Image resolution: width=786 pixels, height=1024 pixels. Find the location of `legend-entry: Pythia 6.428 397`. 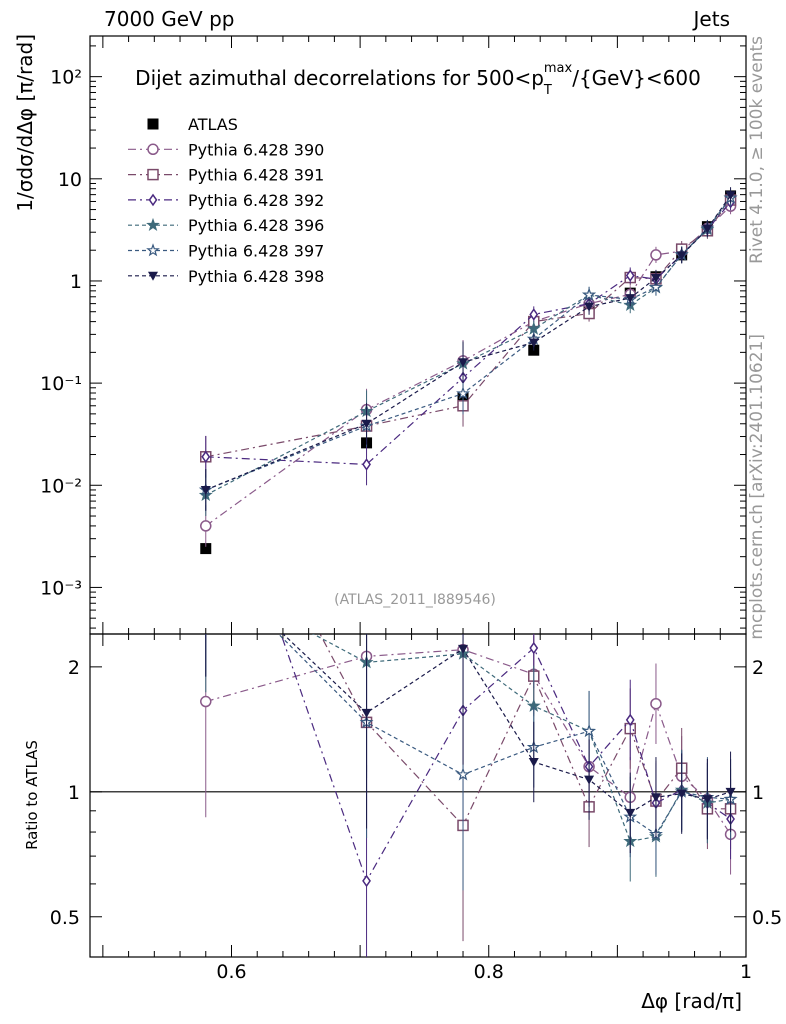

legend-entry: Pythia 6.428 397 is located at coordinates (226, 251).